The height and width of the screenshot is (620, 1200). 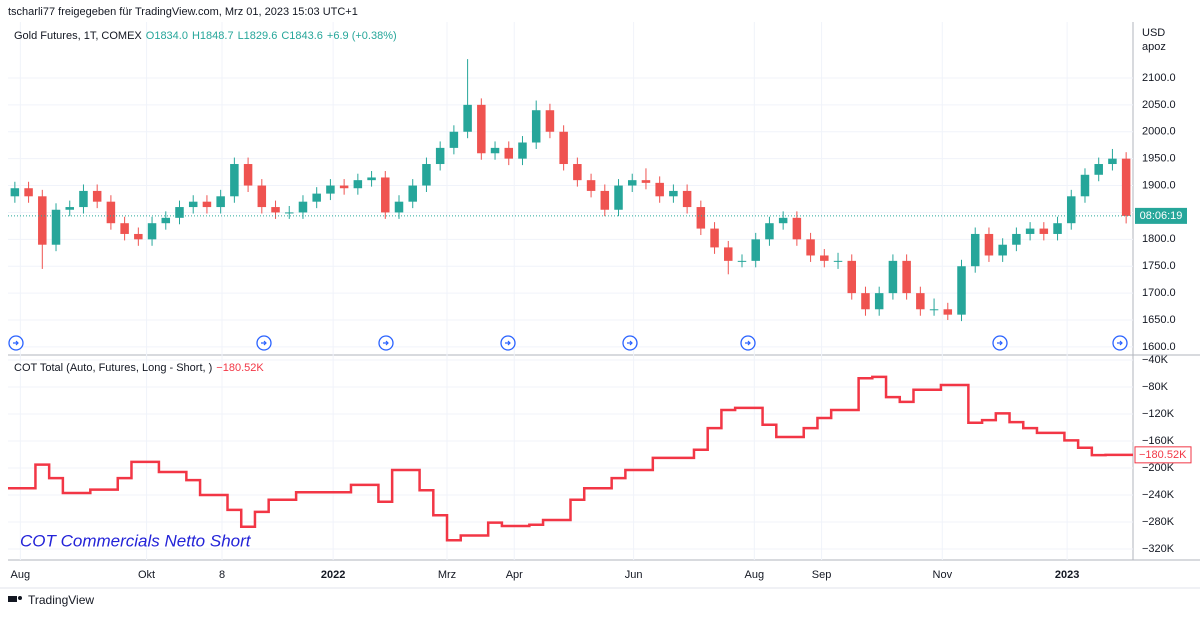 What do you see at coordinates (61, 600) in the screenshot?
I see `footer-brand: TradingView` at bounding box center [61, 600].